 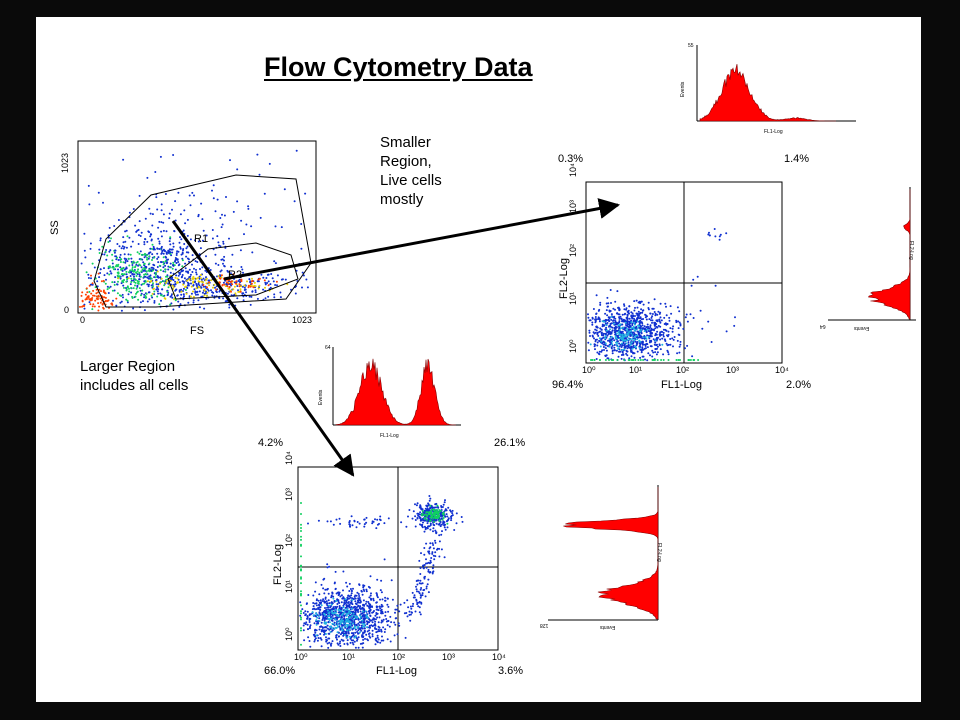 I want to click on large-x-tick-3: 10³, so click(x=449, y=657).